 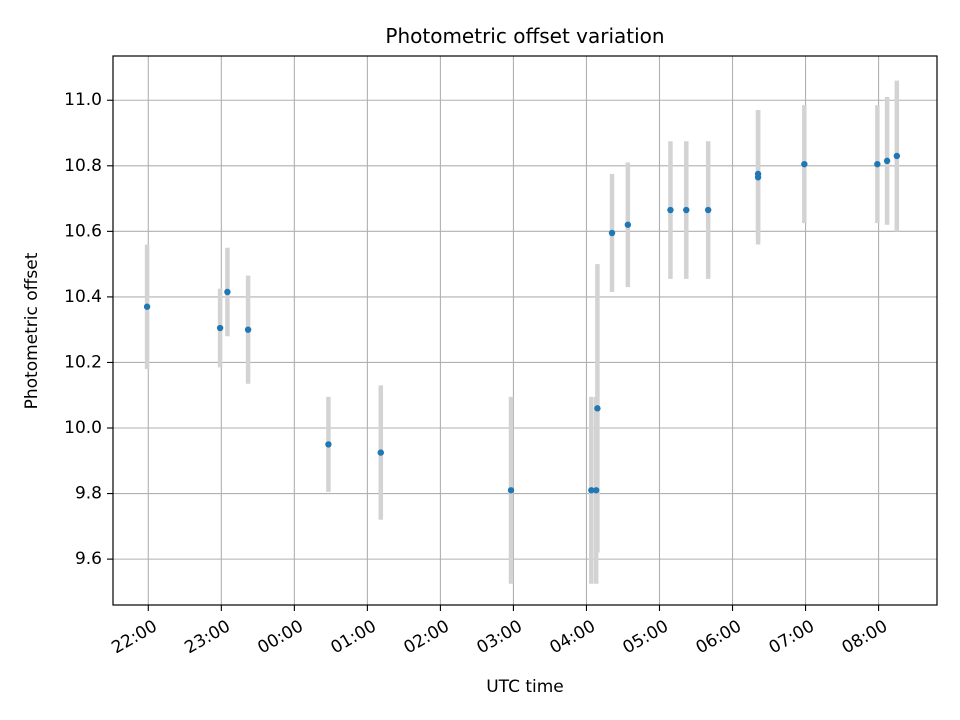 What do you see at coordinates (83, 297) in the screenshot?
I see `y-tick-label: 10.4` at bounding box center [83, 297].